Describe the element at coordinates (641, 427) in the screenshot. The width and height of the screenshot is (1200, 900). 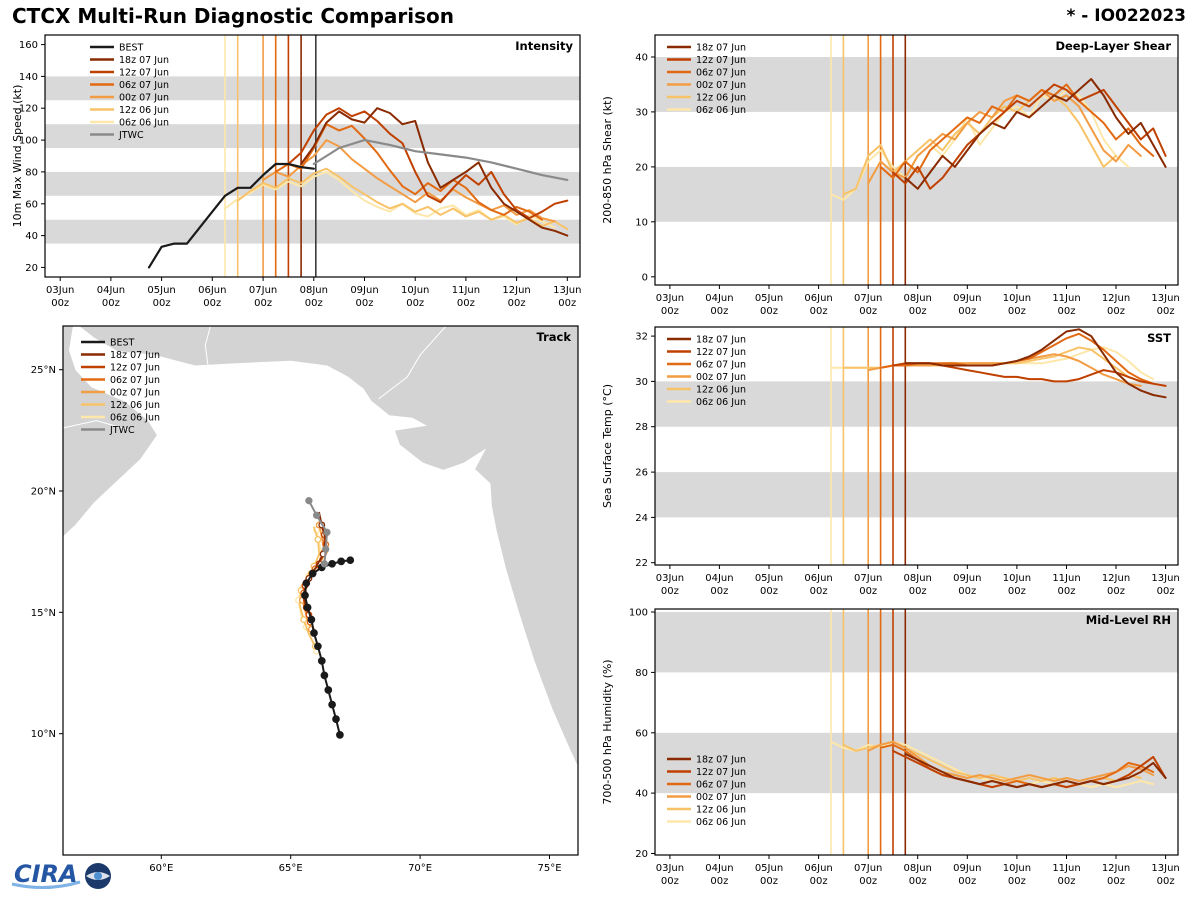
I see `svg-text: 28` at that location.